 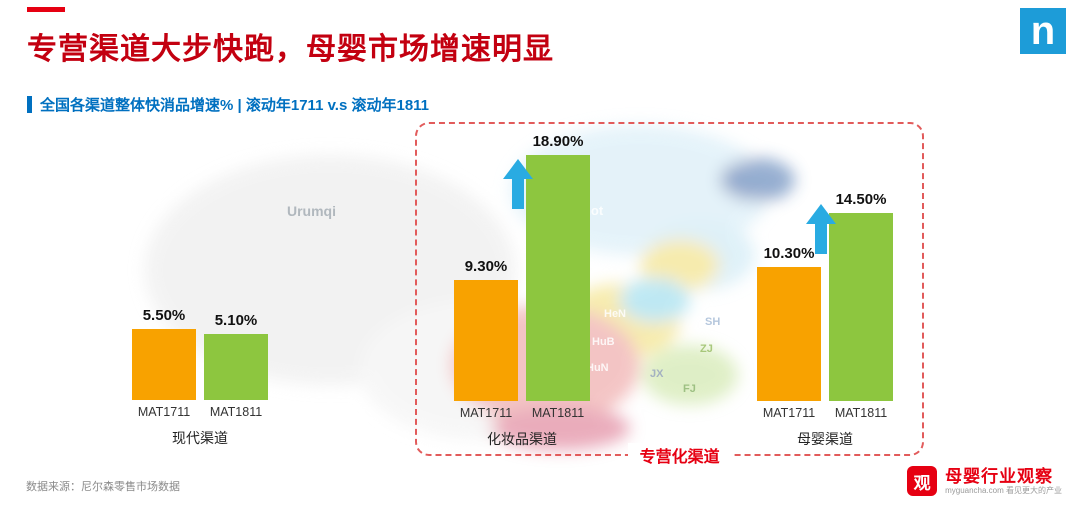 I want to click on specialty-channel-label: 专营化渠道, so click(x=679, y=455).